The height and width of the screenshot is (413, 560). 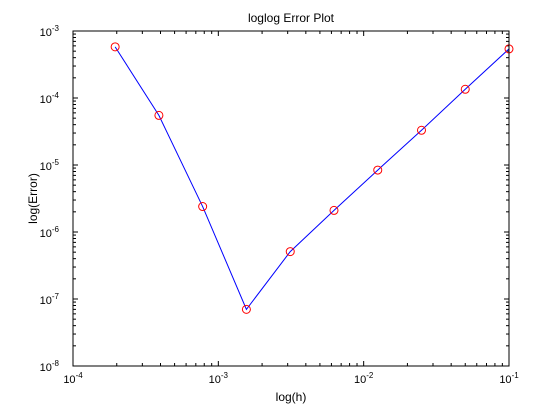 I want to click on y-tick-label-exponent: -5, so click(x=56, y=162).